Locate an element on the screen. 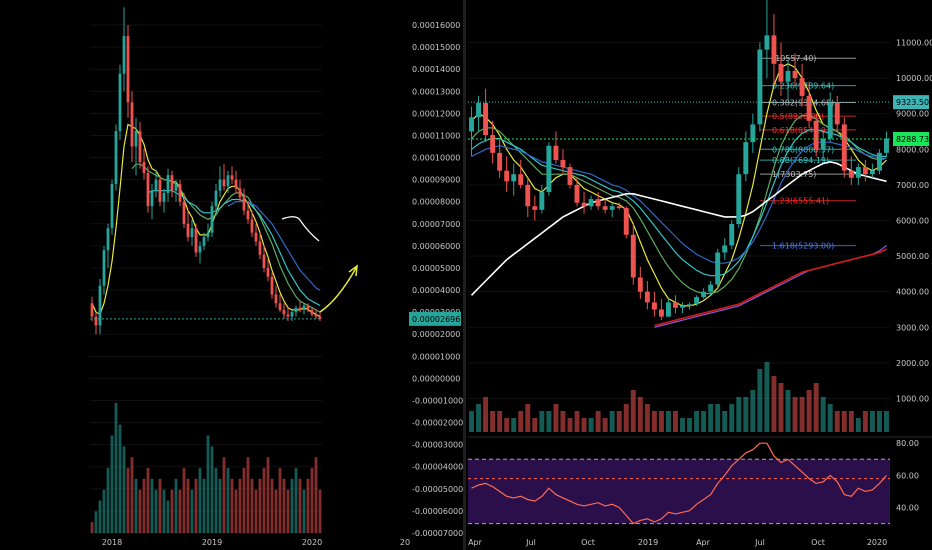  fib-level-label: 1.618(5293.00) is located at coordinates (803, 246).